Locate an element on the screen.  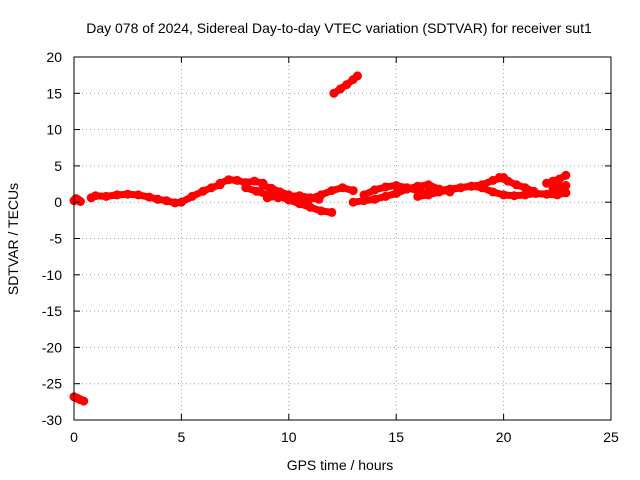
y-tick-label: -5 is located at coordinates (56, 239).